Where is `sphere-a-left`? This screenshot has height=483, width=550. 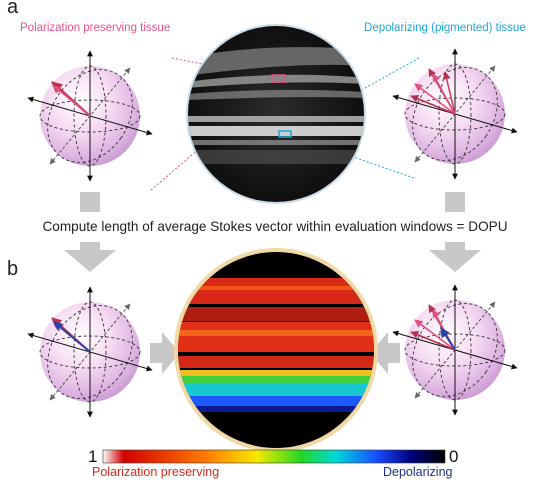
sphere-a-left is located at coordinates (90, 116).